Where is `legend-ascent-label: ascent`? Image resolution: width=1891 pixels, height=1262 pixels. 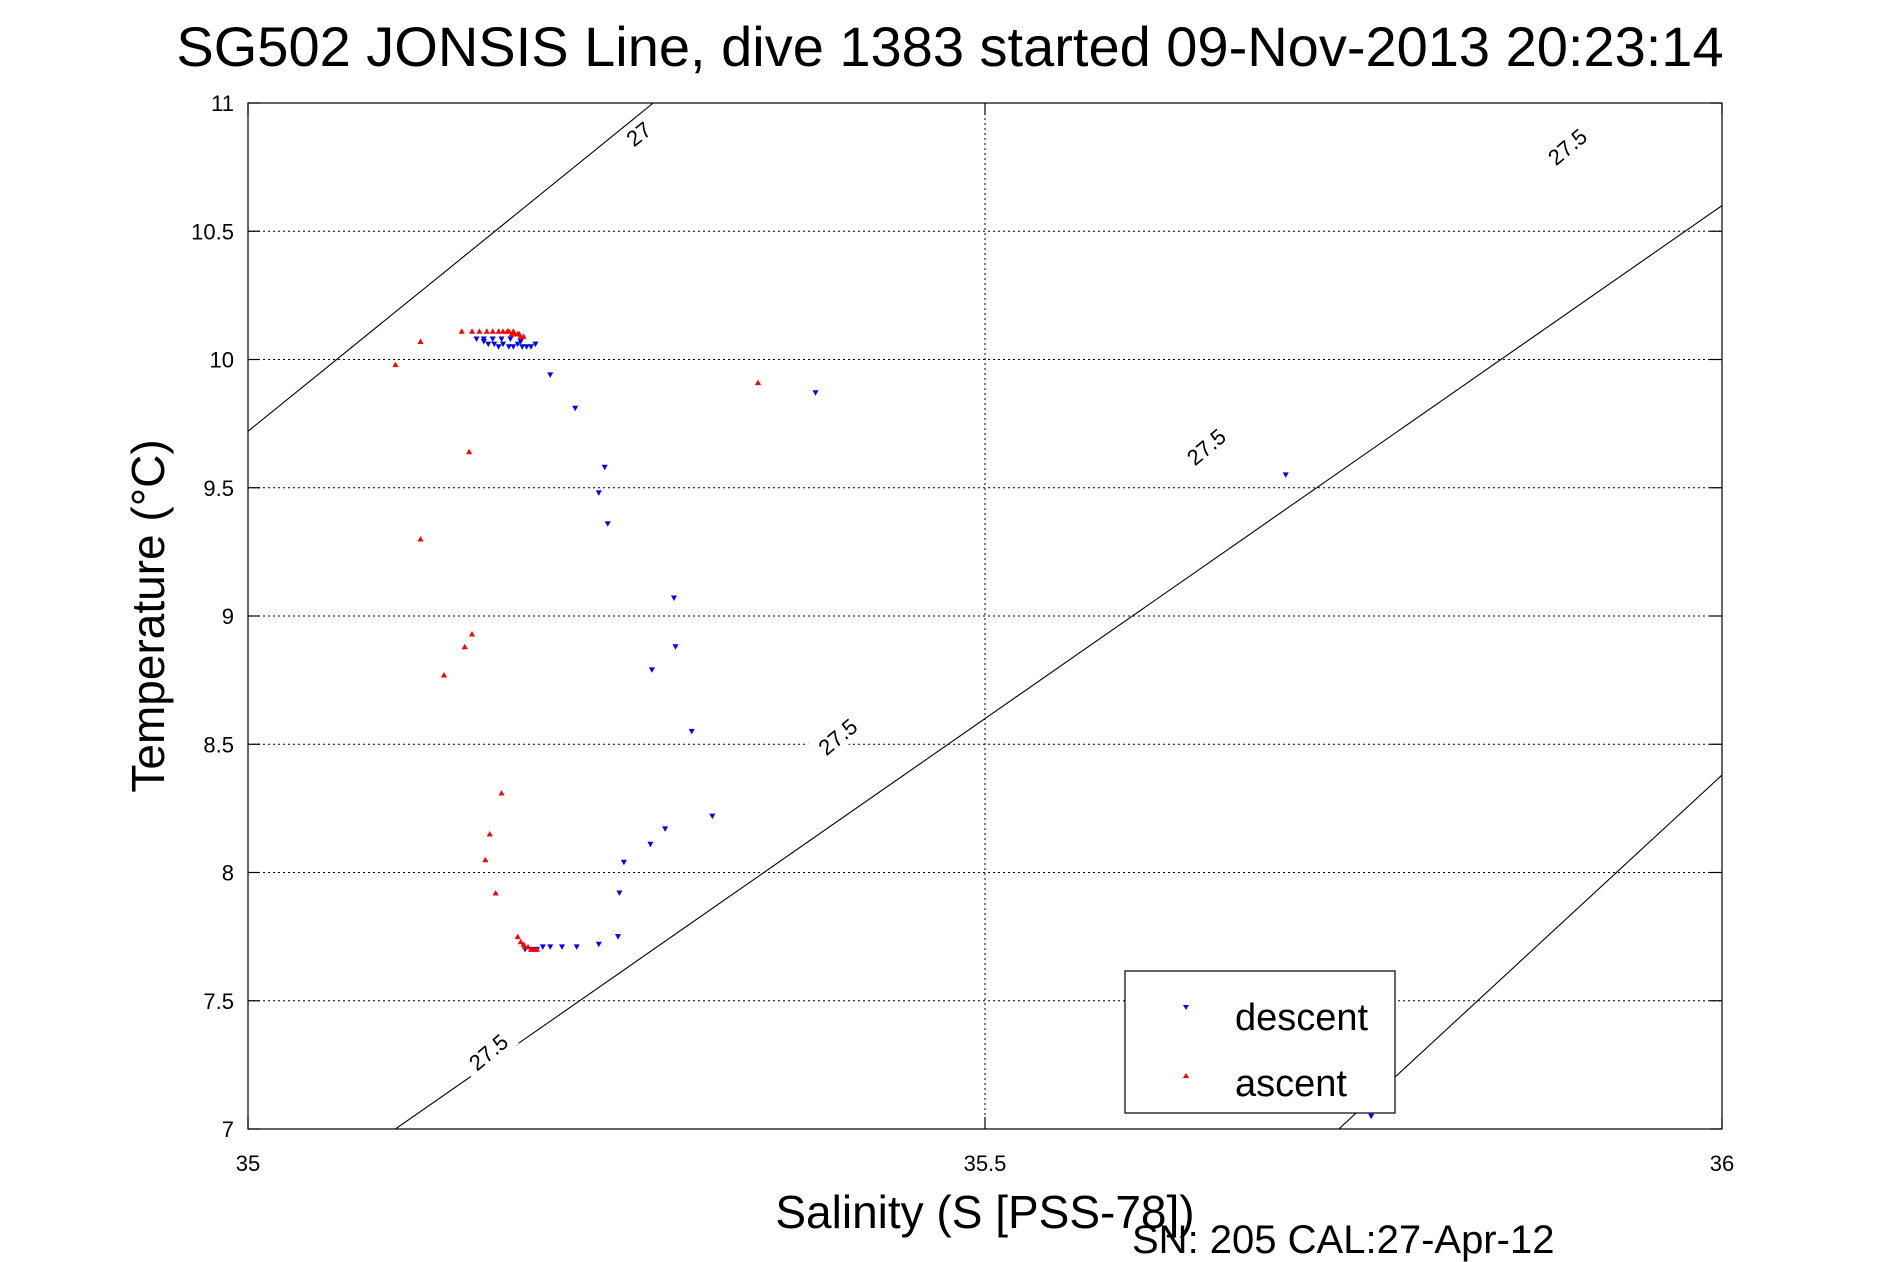 legend-ascent-label: ascent is located at coordinates (1291, 1084).